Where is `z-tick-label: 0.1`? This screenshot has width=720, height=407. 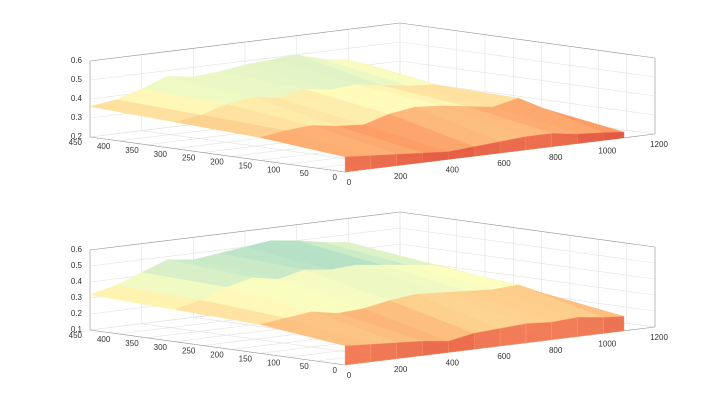
z-tick-label: 0.1 is located at coordinates (77, 329).